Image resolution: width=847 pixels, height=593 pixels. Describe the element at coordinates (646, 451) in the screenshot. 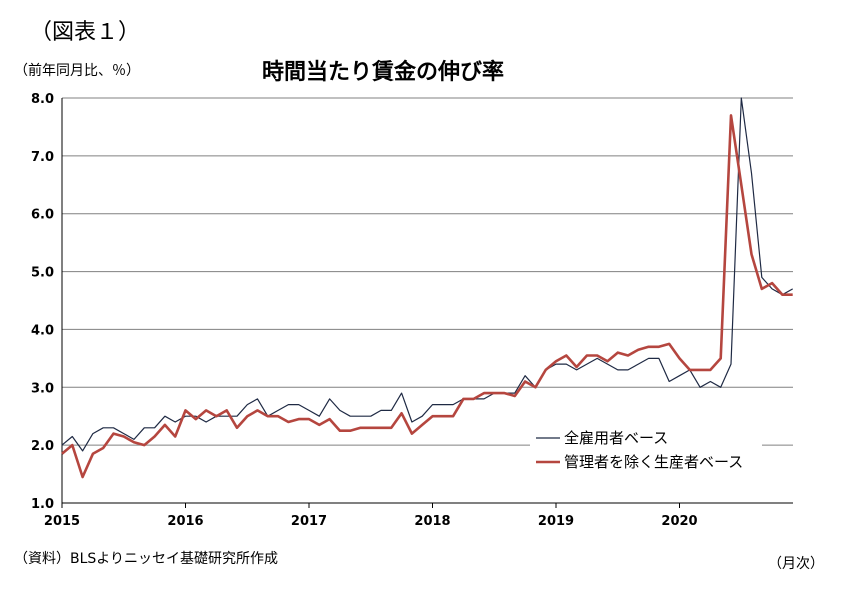

I see `legend-box` at that location.